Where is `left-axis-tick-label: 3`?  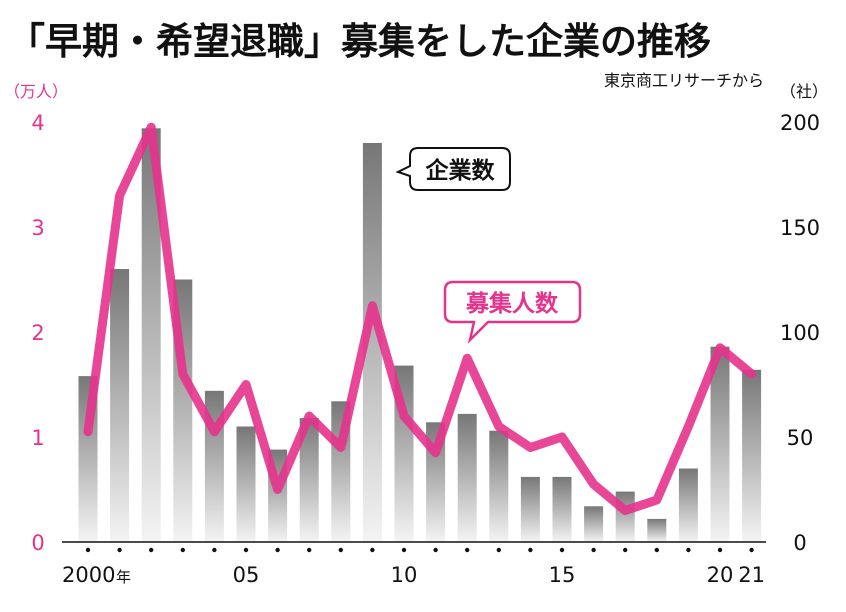
left-axis-tick-label: 3 is located at coordinates (37, 228).